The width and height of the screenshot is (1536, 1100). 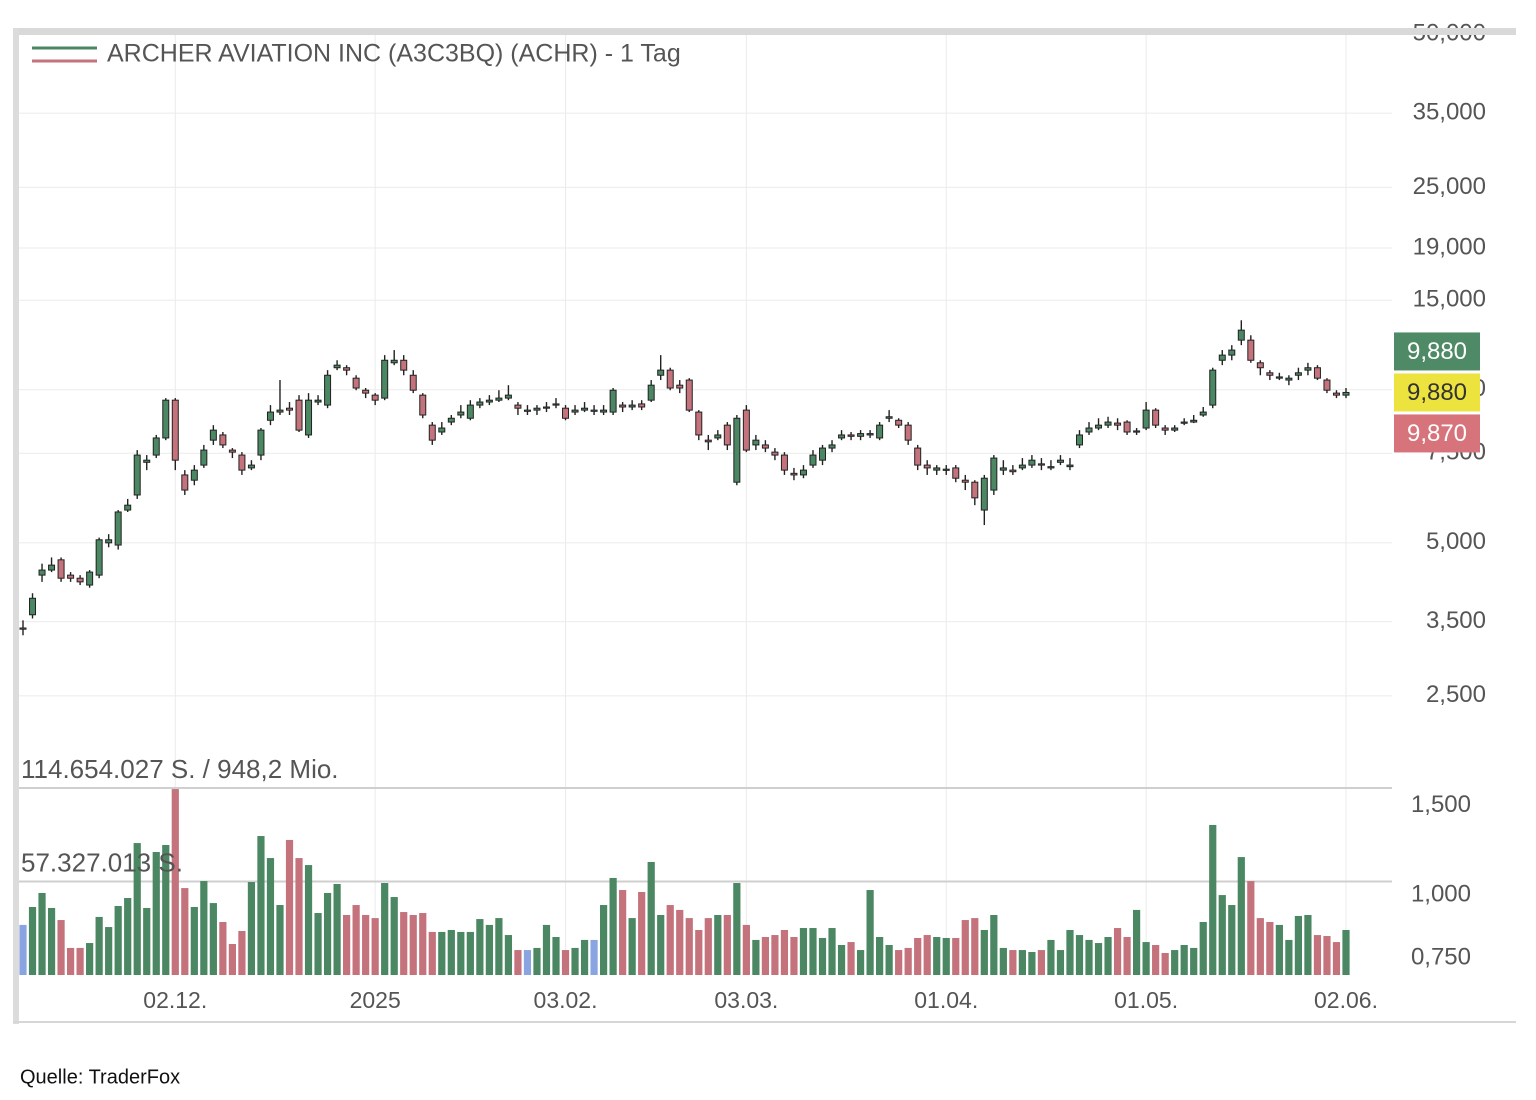 I want to click on x-tick-label: 03.02., so click(x=566, y=1000).